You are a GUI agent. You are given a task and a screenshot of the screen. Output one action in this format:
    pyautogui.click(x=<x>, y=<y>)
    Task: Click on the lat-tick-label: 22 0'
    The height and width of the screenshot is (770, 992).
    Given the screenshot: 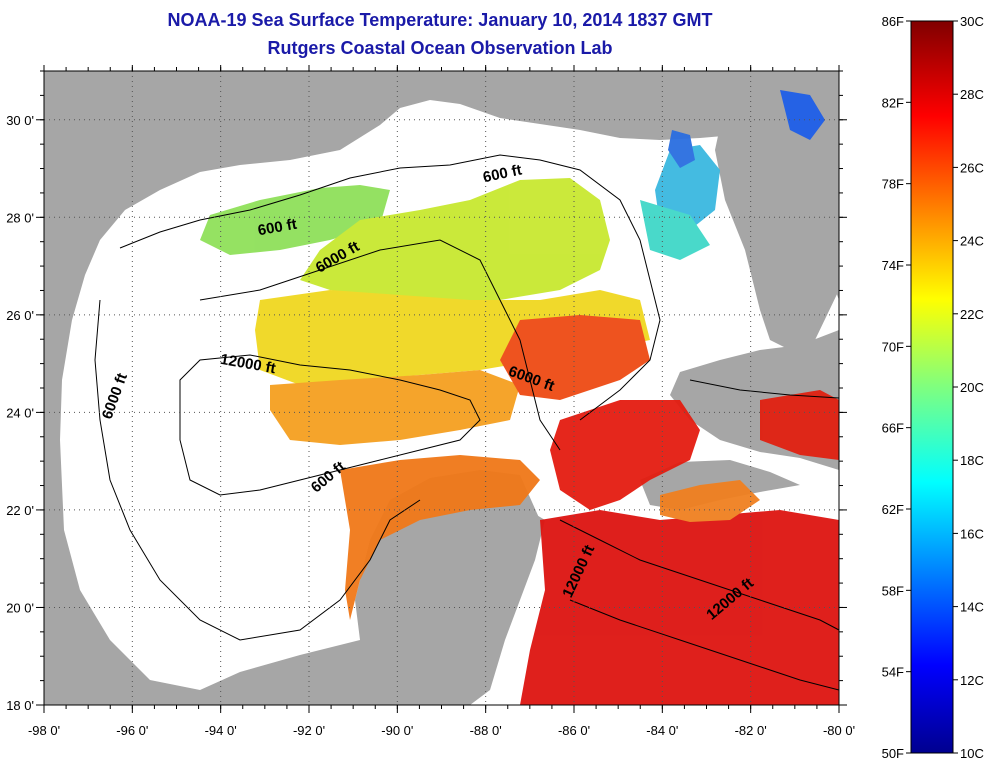 What is the action you would take?
    pyautogui.click(x=20, y=510)
    